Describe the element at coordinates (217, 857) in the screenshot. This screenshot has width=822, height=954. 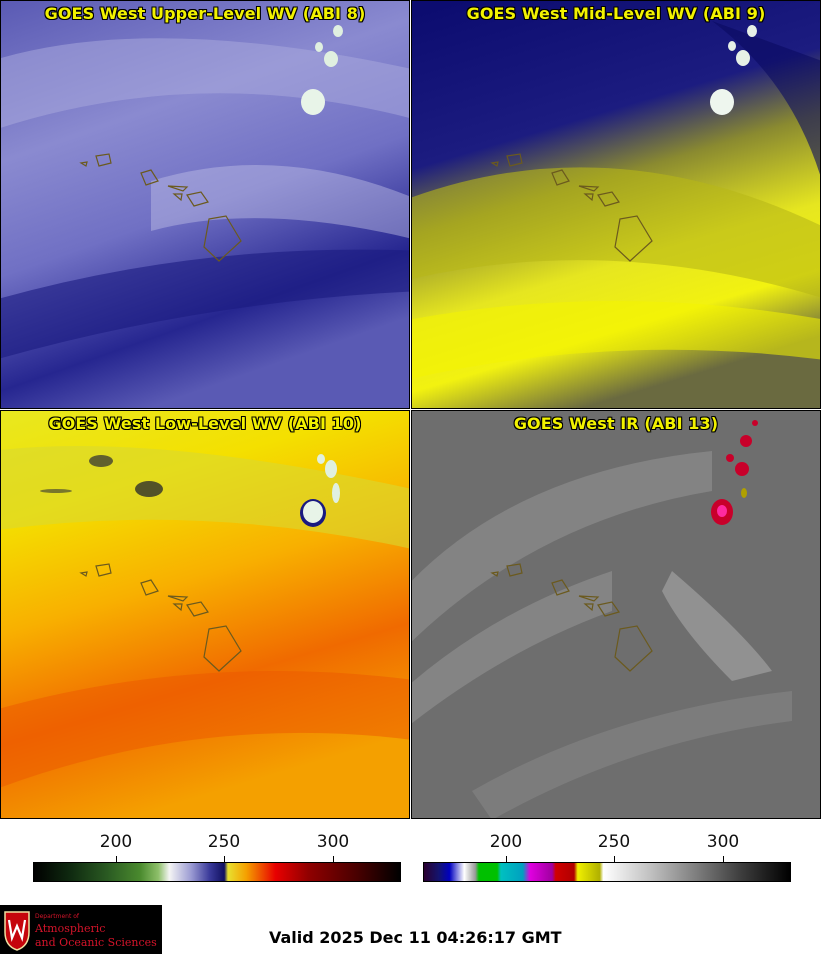
I see `wv-colorbar: 200 250 300` at that location.